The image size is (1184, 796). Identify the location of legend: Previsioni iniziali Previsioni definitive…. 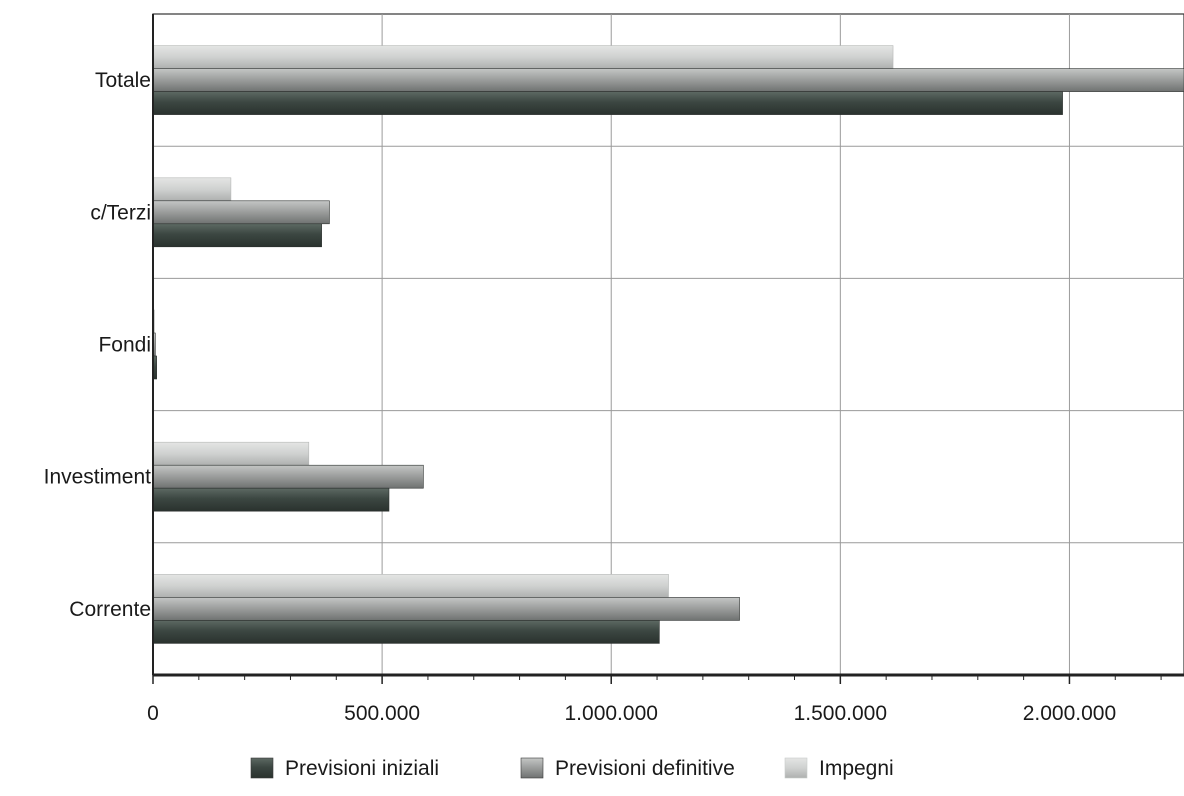
(572, 768).